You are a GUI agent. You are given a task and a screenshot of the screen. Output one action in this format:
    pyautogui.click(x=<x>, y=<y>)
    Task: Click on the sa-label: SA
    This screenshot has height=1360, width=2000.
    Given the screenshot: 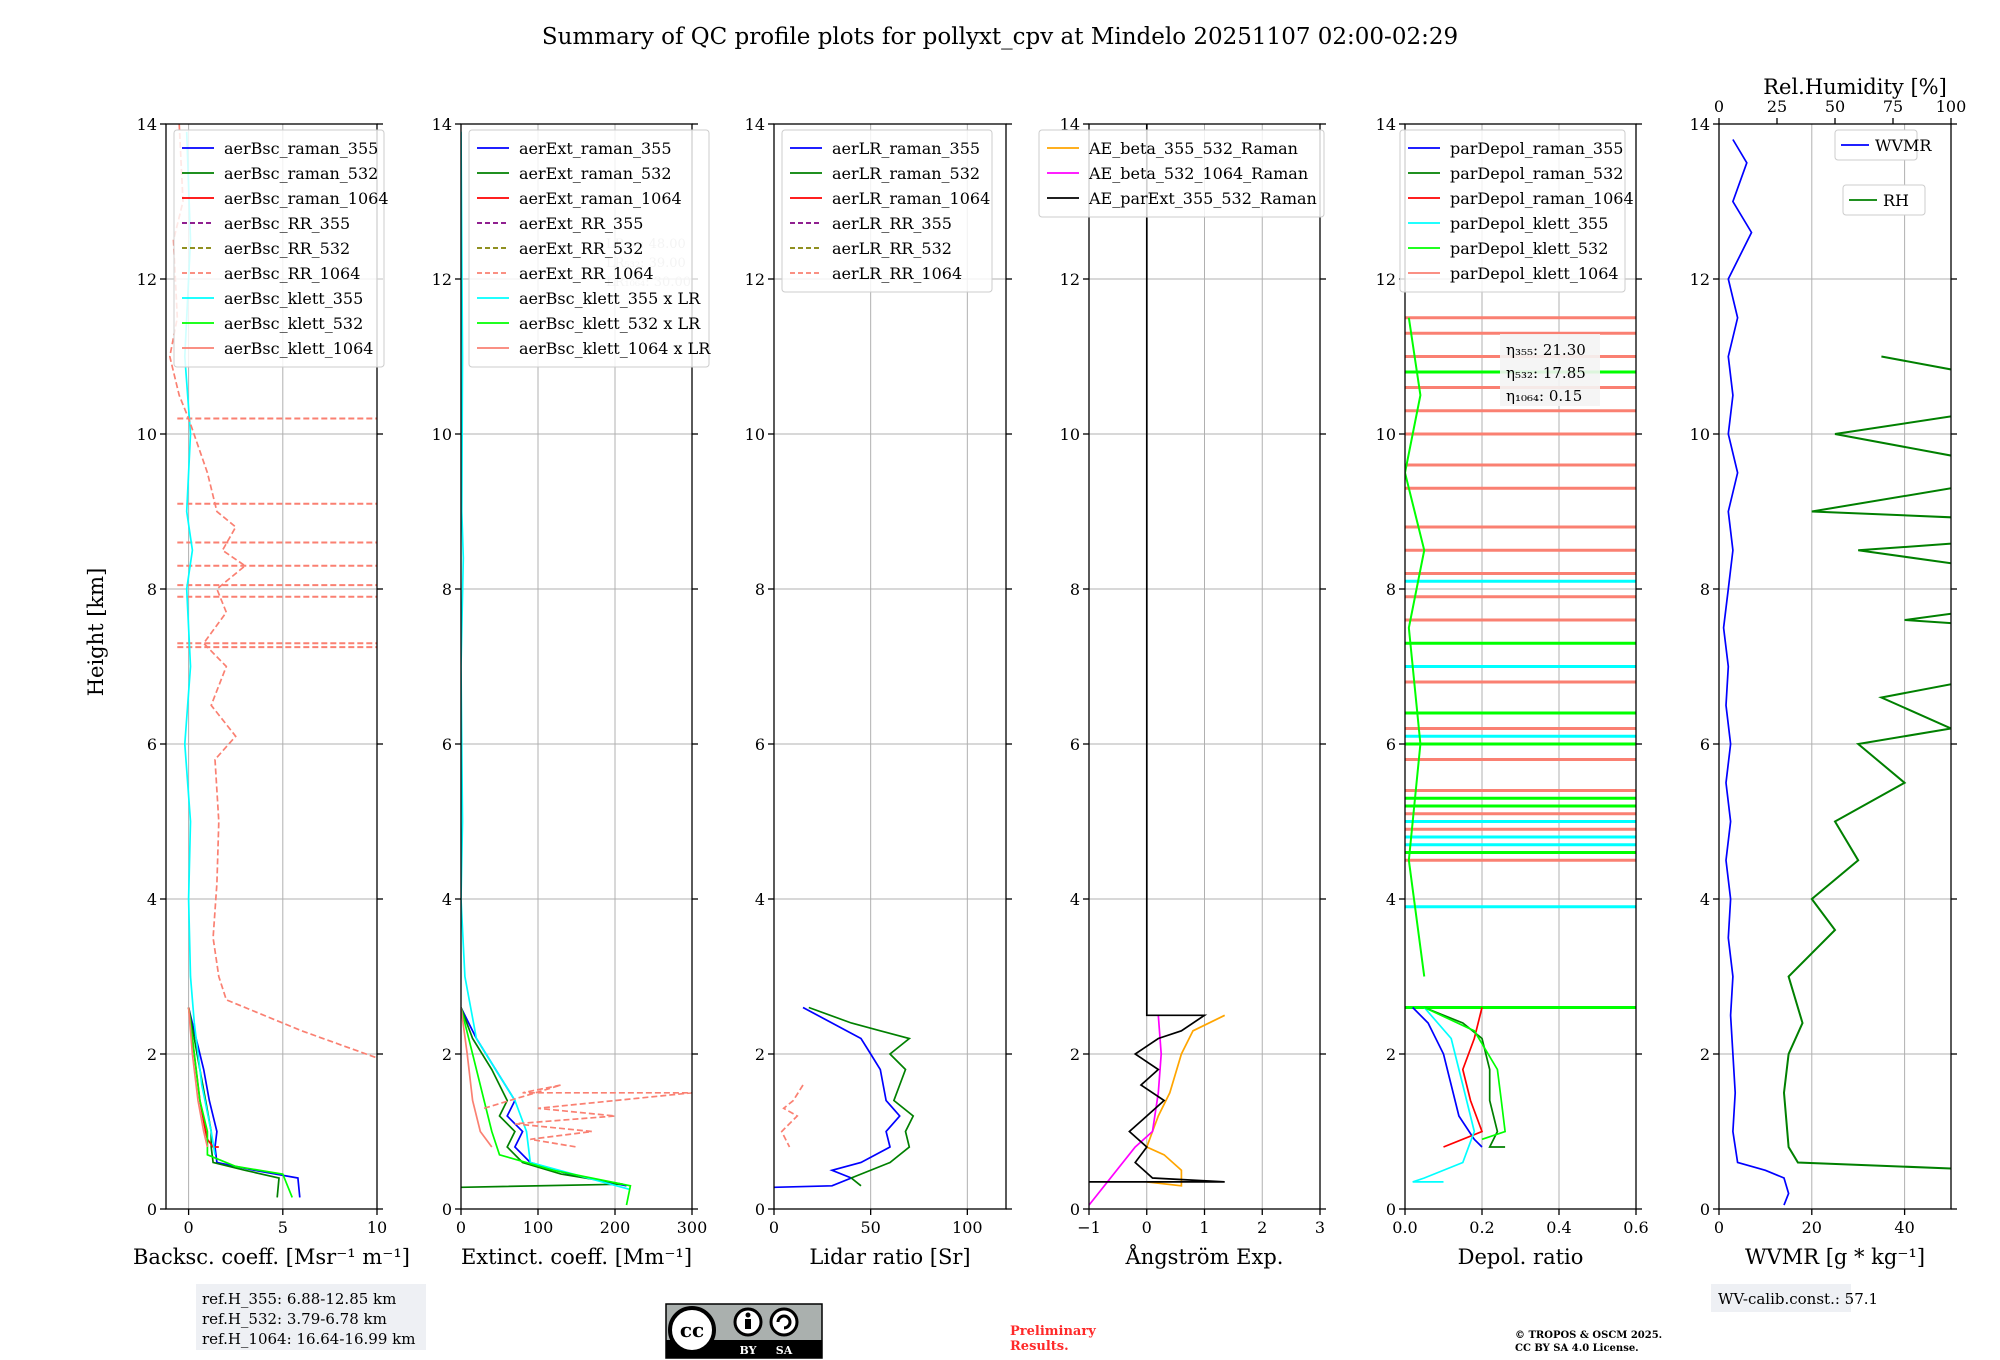 What is the action you would take?
    pyautogui.click(x=784, y=1350)
    